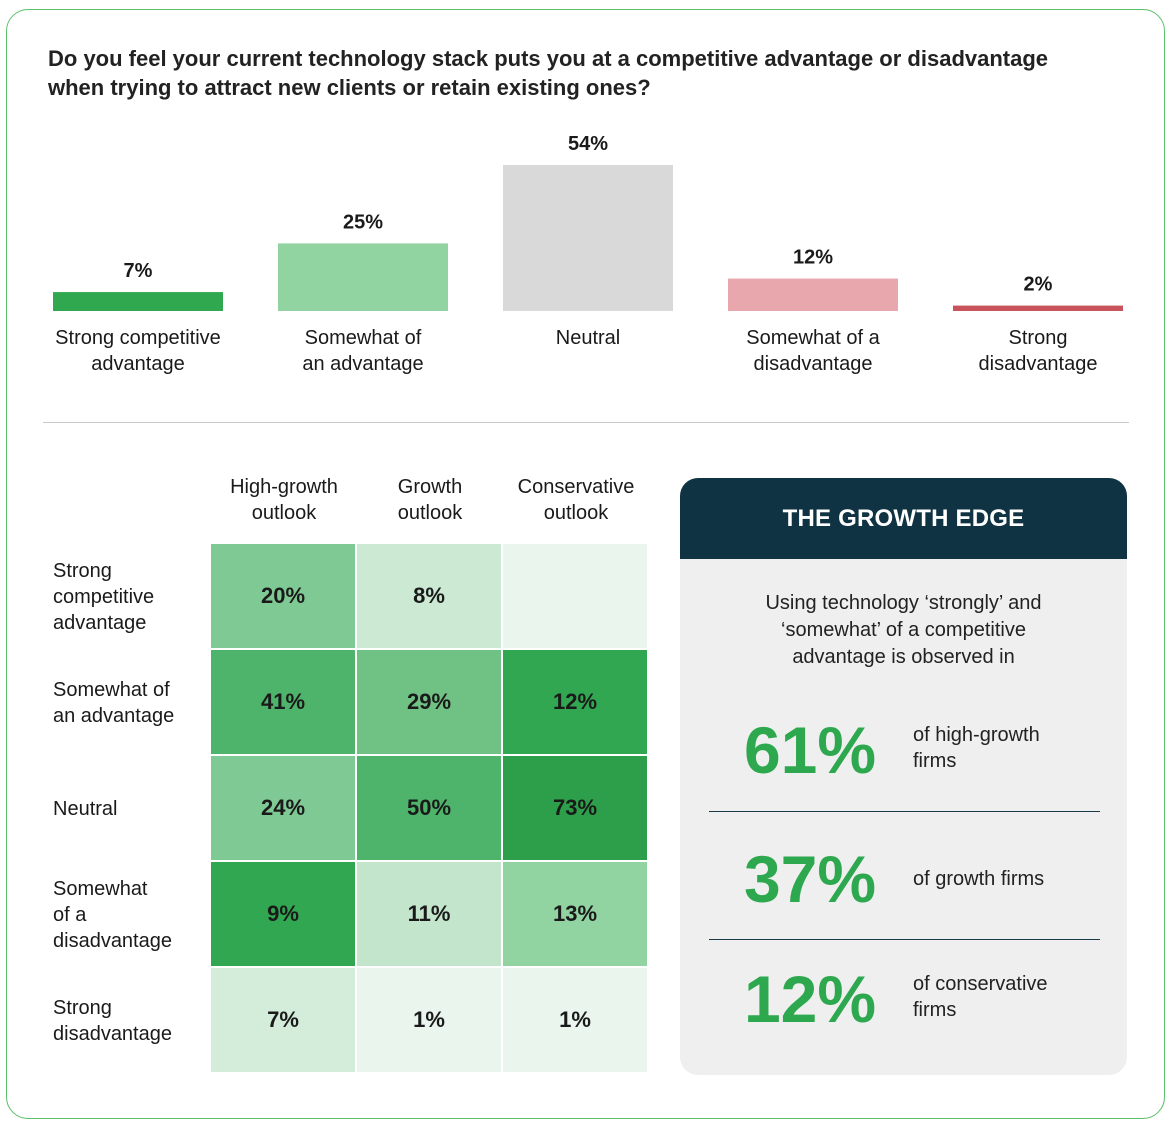 The width and height of the screenshot is (1174, 1130). I want to click on heatmap-cell, so click(575, 596).